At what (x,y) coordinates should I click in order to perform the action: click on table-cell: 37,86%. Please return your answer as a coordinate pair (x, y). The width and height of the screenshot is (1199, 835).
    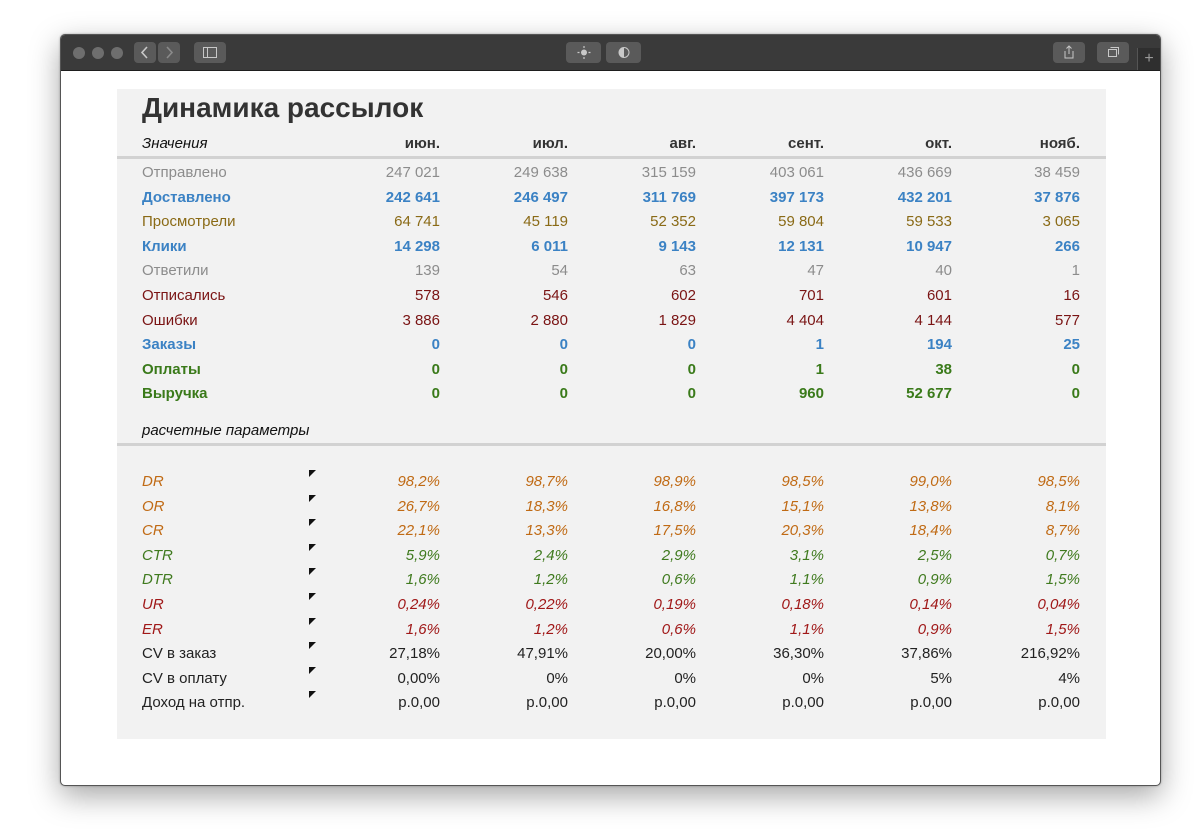
    Looking at the image, I should click on (926, 654).